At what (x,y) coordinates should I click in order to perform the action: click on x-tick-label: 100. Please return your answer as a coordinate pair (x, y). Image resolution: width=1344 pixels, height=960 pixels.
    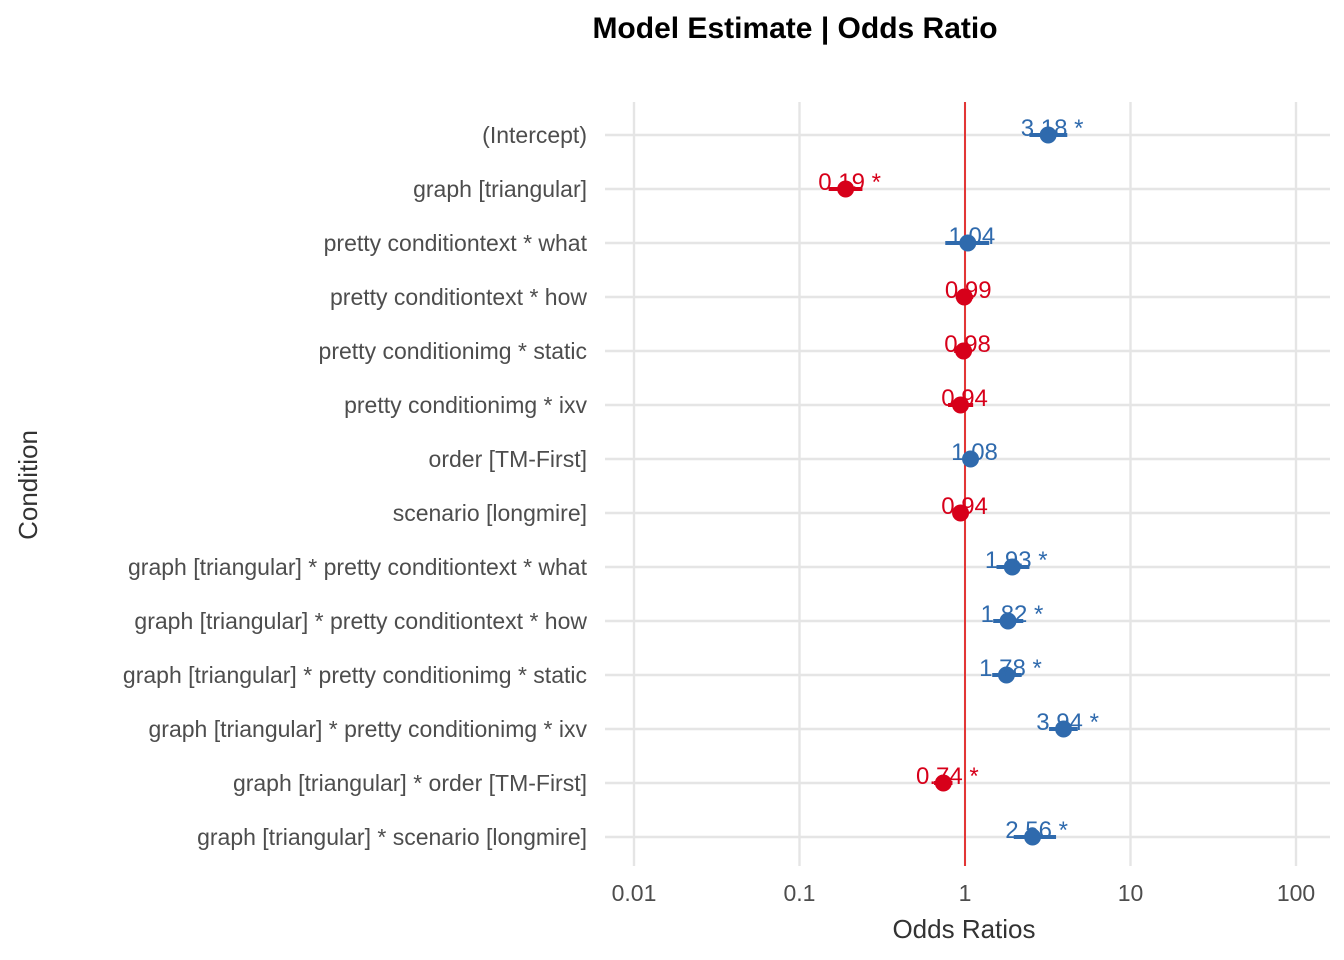
    Looking at the image, I should click on (1296, 893).